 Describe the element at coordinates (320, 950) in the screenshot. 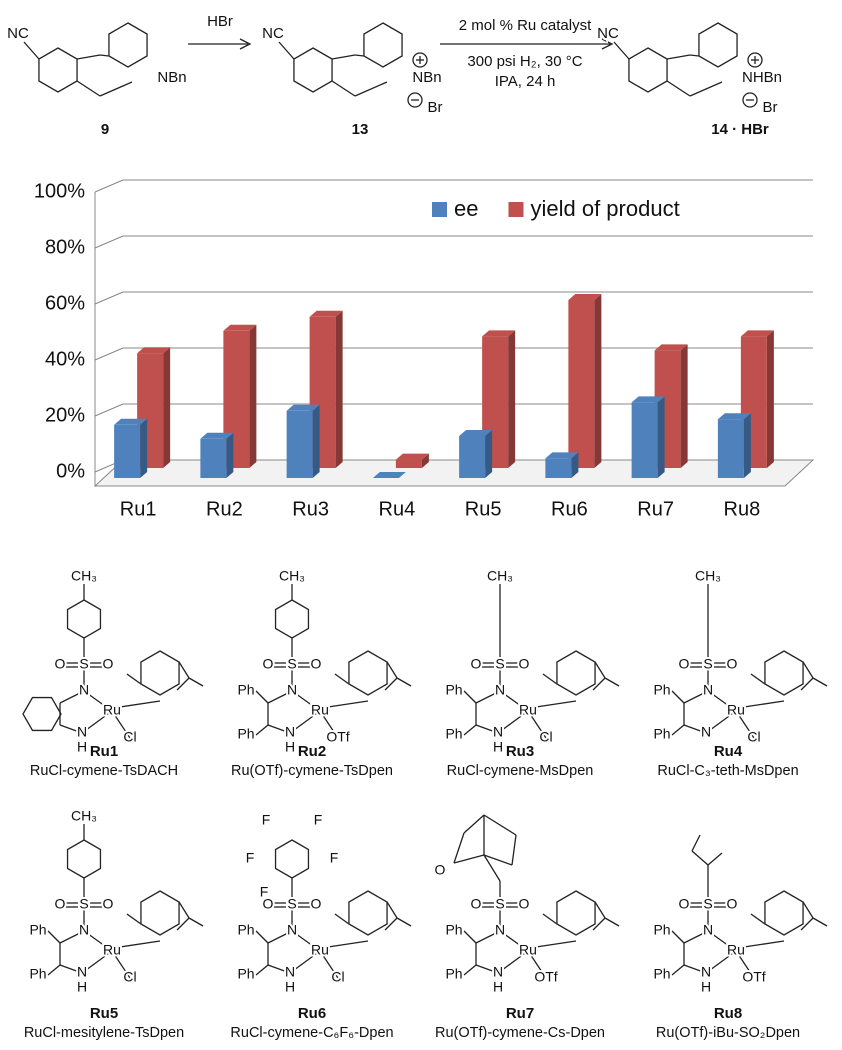

I see `atom: Ru` at that location.